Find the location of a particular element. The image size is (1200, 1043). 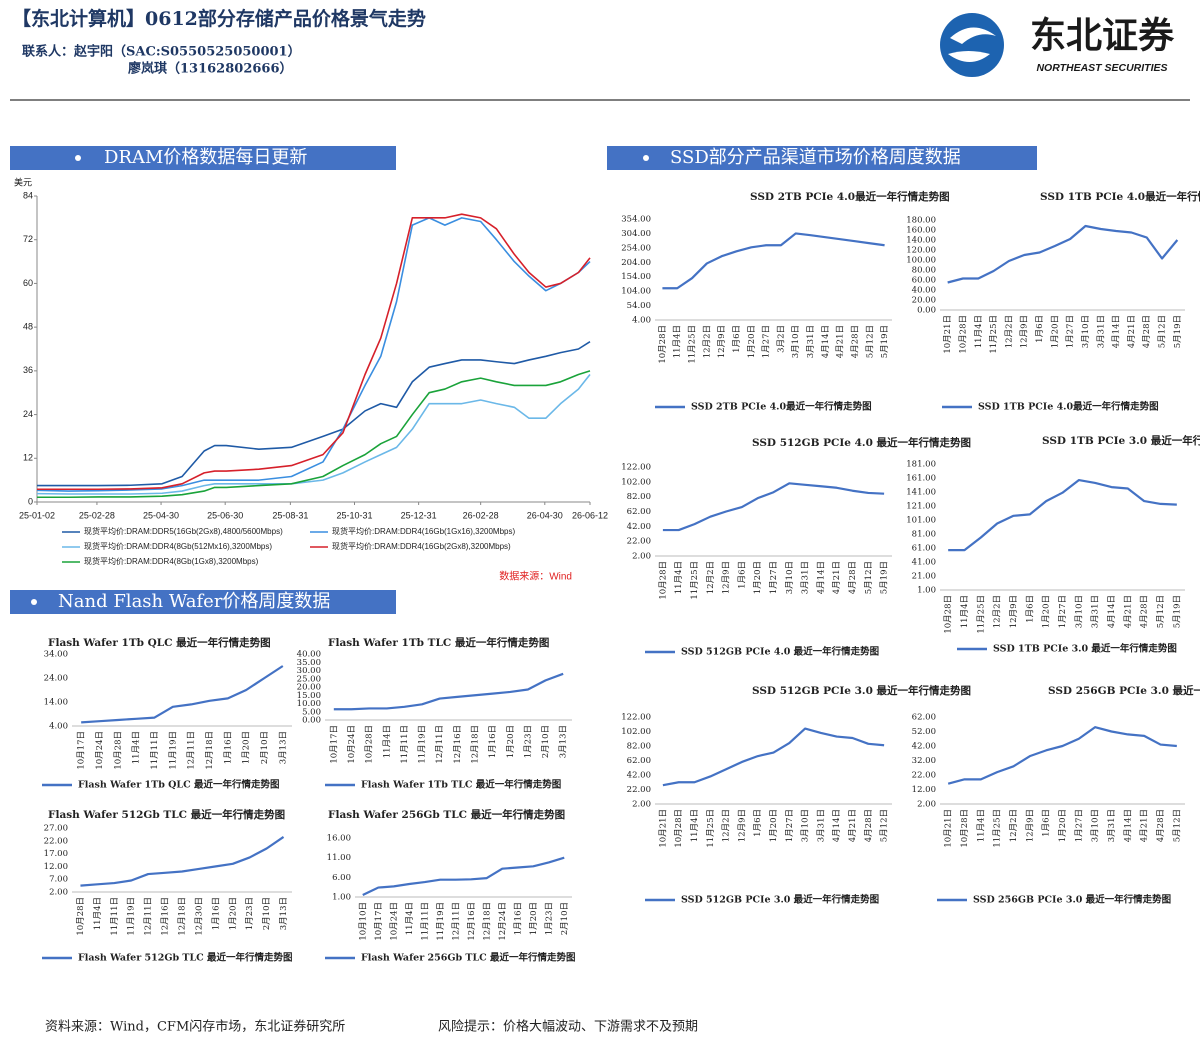

x-tick-label: 3月10日 is located at coordinates (806, 825).